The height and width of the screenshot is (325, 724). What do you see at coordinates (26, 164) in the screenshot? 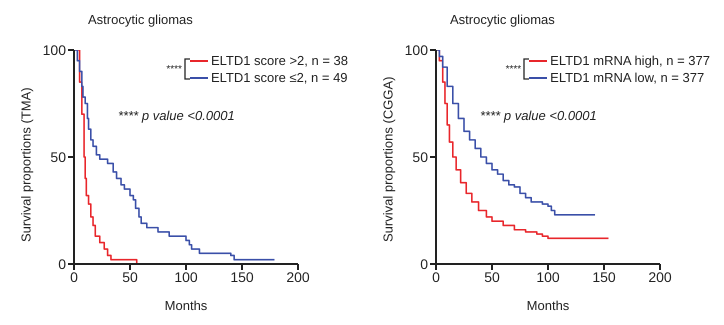
I see `y-axis-title: Survival proportions (TMA)` at bounding box center [26, 164].